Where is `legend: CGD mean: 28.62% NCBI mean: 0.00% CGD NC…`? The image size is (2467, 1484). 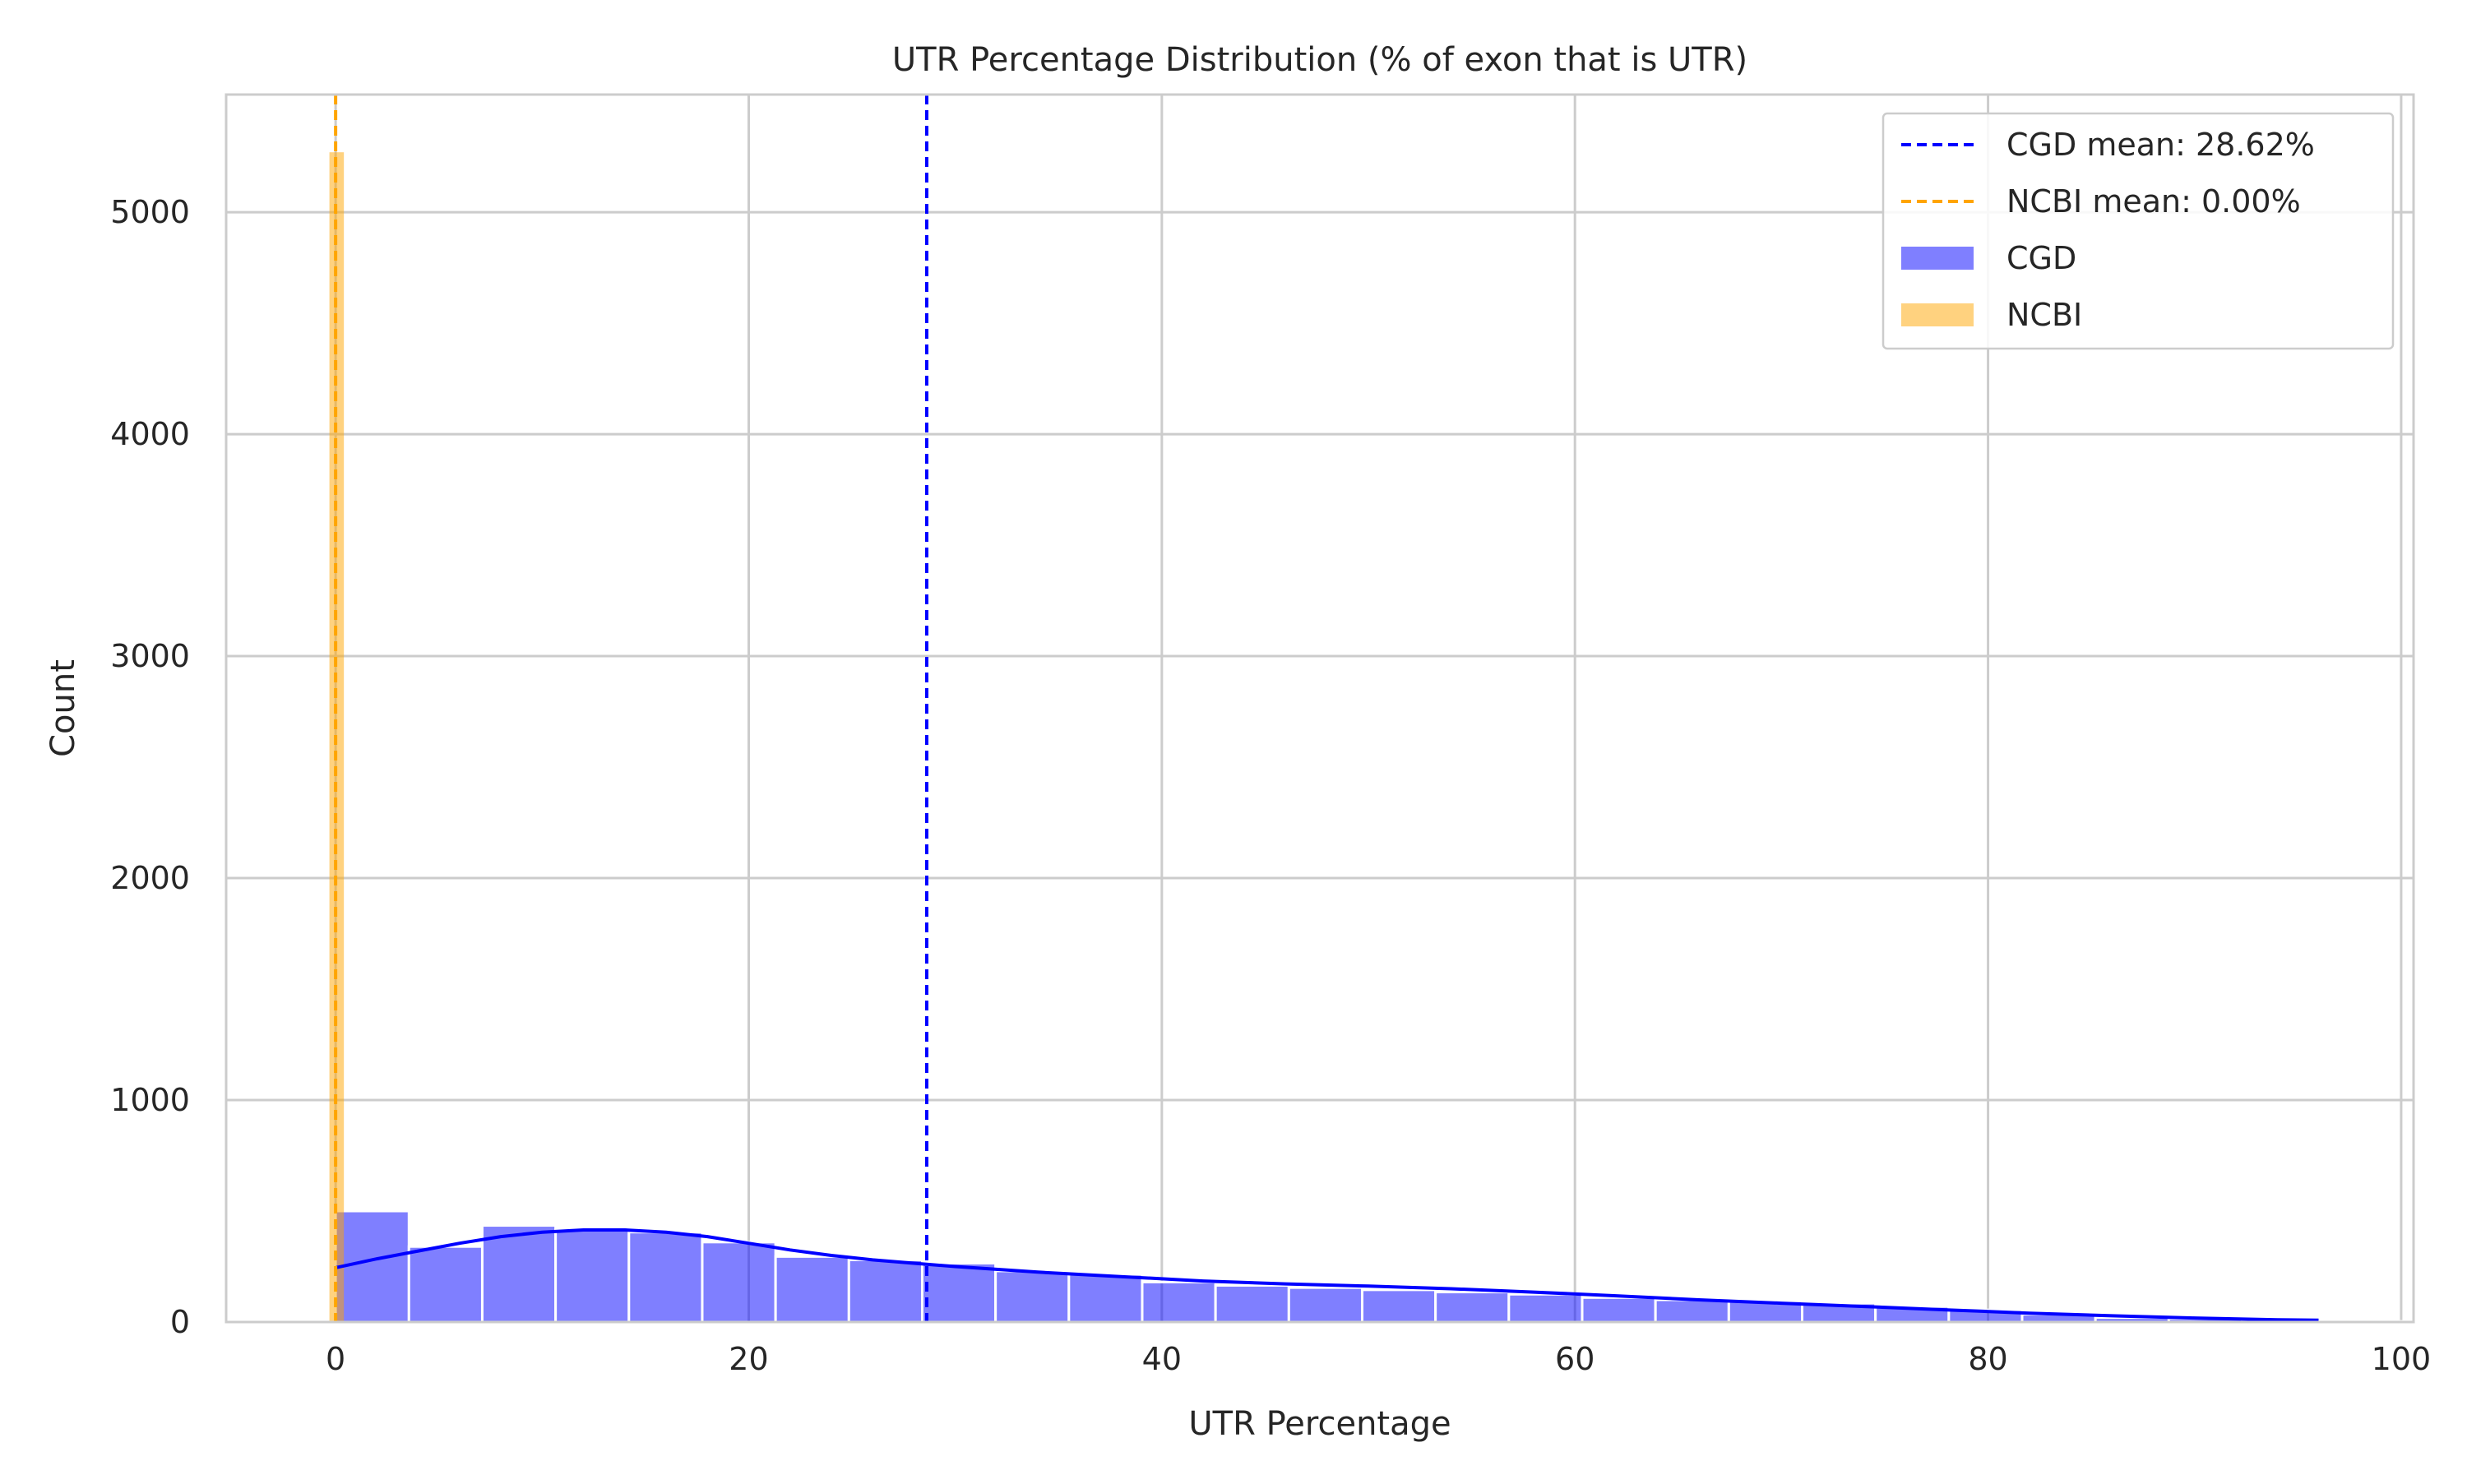
legend: CGD mean: 28.62% NCBI mean: 0.00% CGD NC… is located at coordinates (2138, 231).